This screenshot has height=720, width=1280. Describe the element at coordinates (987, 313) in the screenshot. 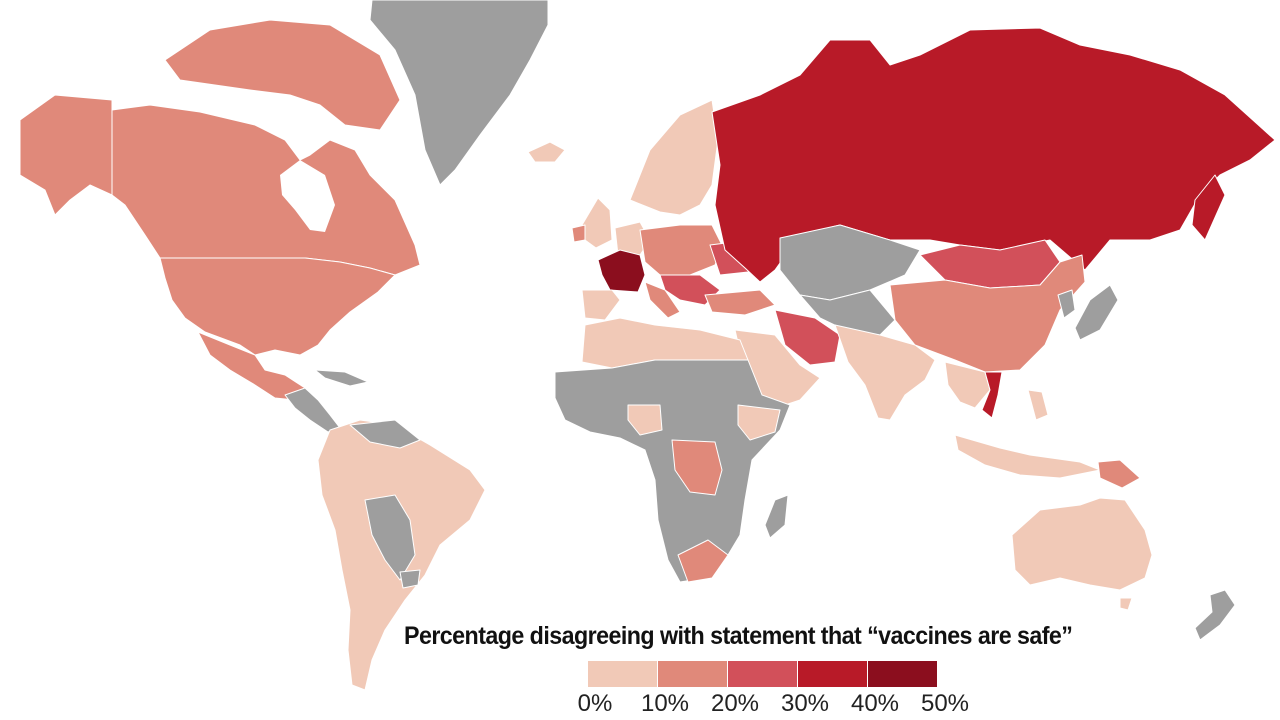

I see `region-china` at that location.